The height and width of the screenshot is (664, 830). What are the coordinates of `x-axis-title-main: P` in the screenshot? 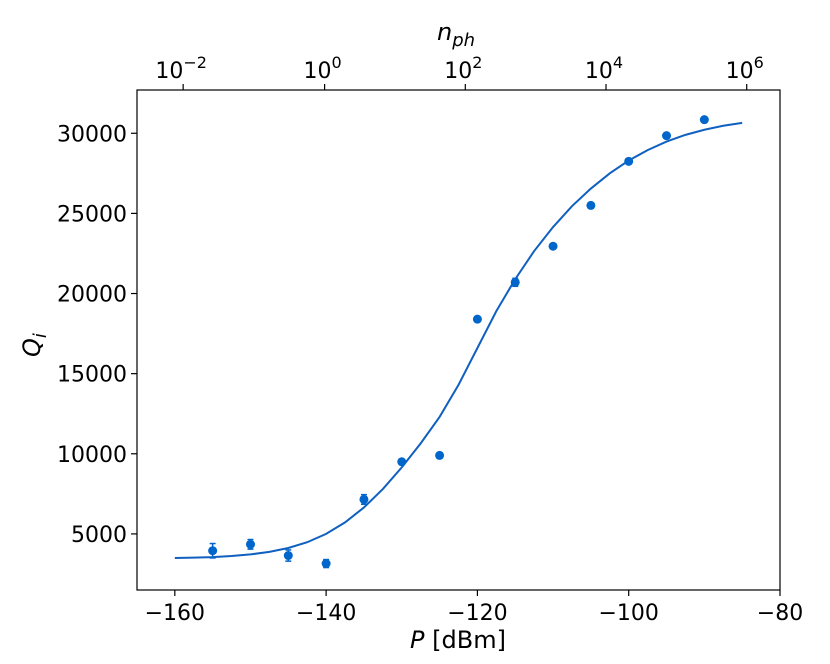 It's located at (417, 640).